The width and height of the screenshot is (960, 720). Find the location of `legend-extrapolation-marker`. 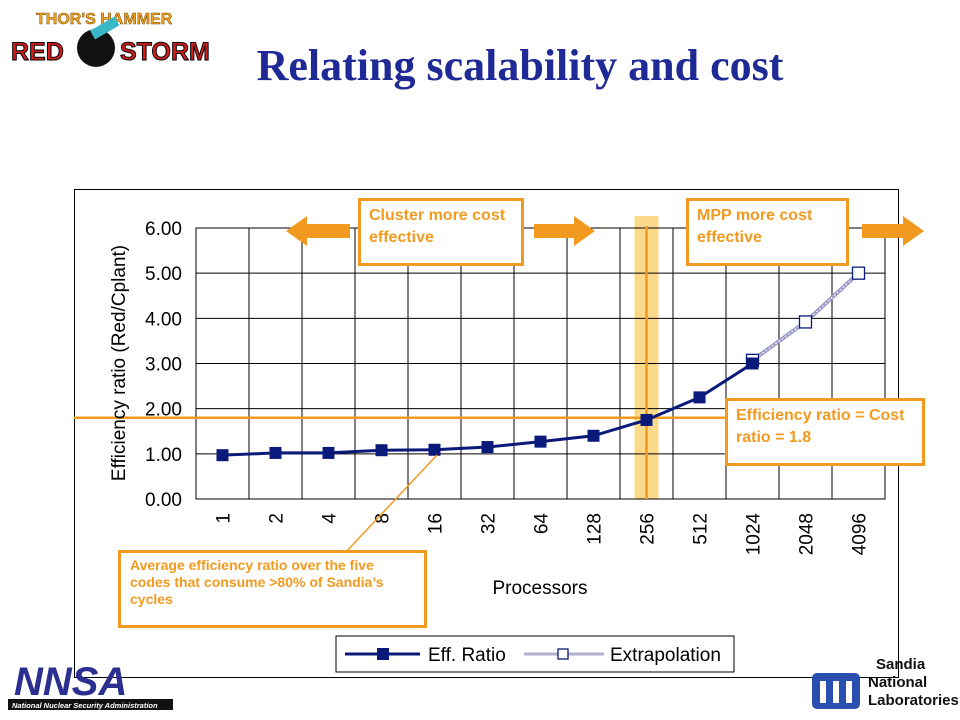

legend-extrapolation-marker is located at coordinates (563, 654).